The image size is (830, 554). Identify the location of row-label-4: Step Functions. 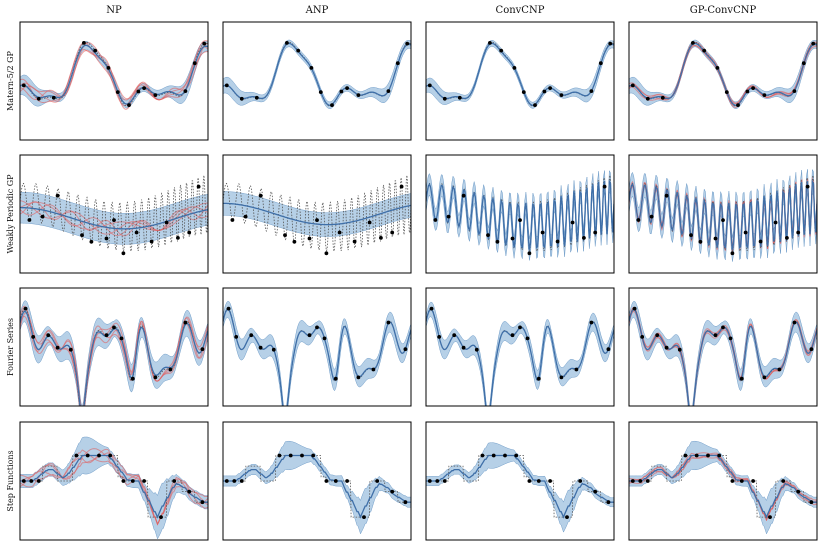
(10, 480).